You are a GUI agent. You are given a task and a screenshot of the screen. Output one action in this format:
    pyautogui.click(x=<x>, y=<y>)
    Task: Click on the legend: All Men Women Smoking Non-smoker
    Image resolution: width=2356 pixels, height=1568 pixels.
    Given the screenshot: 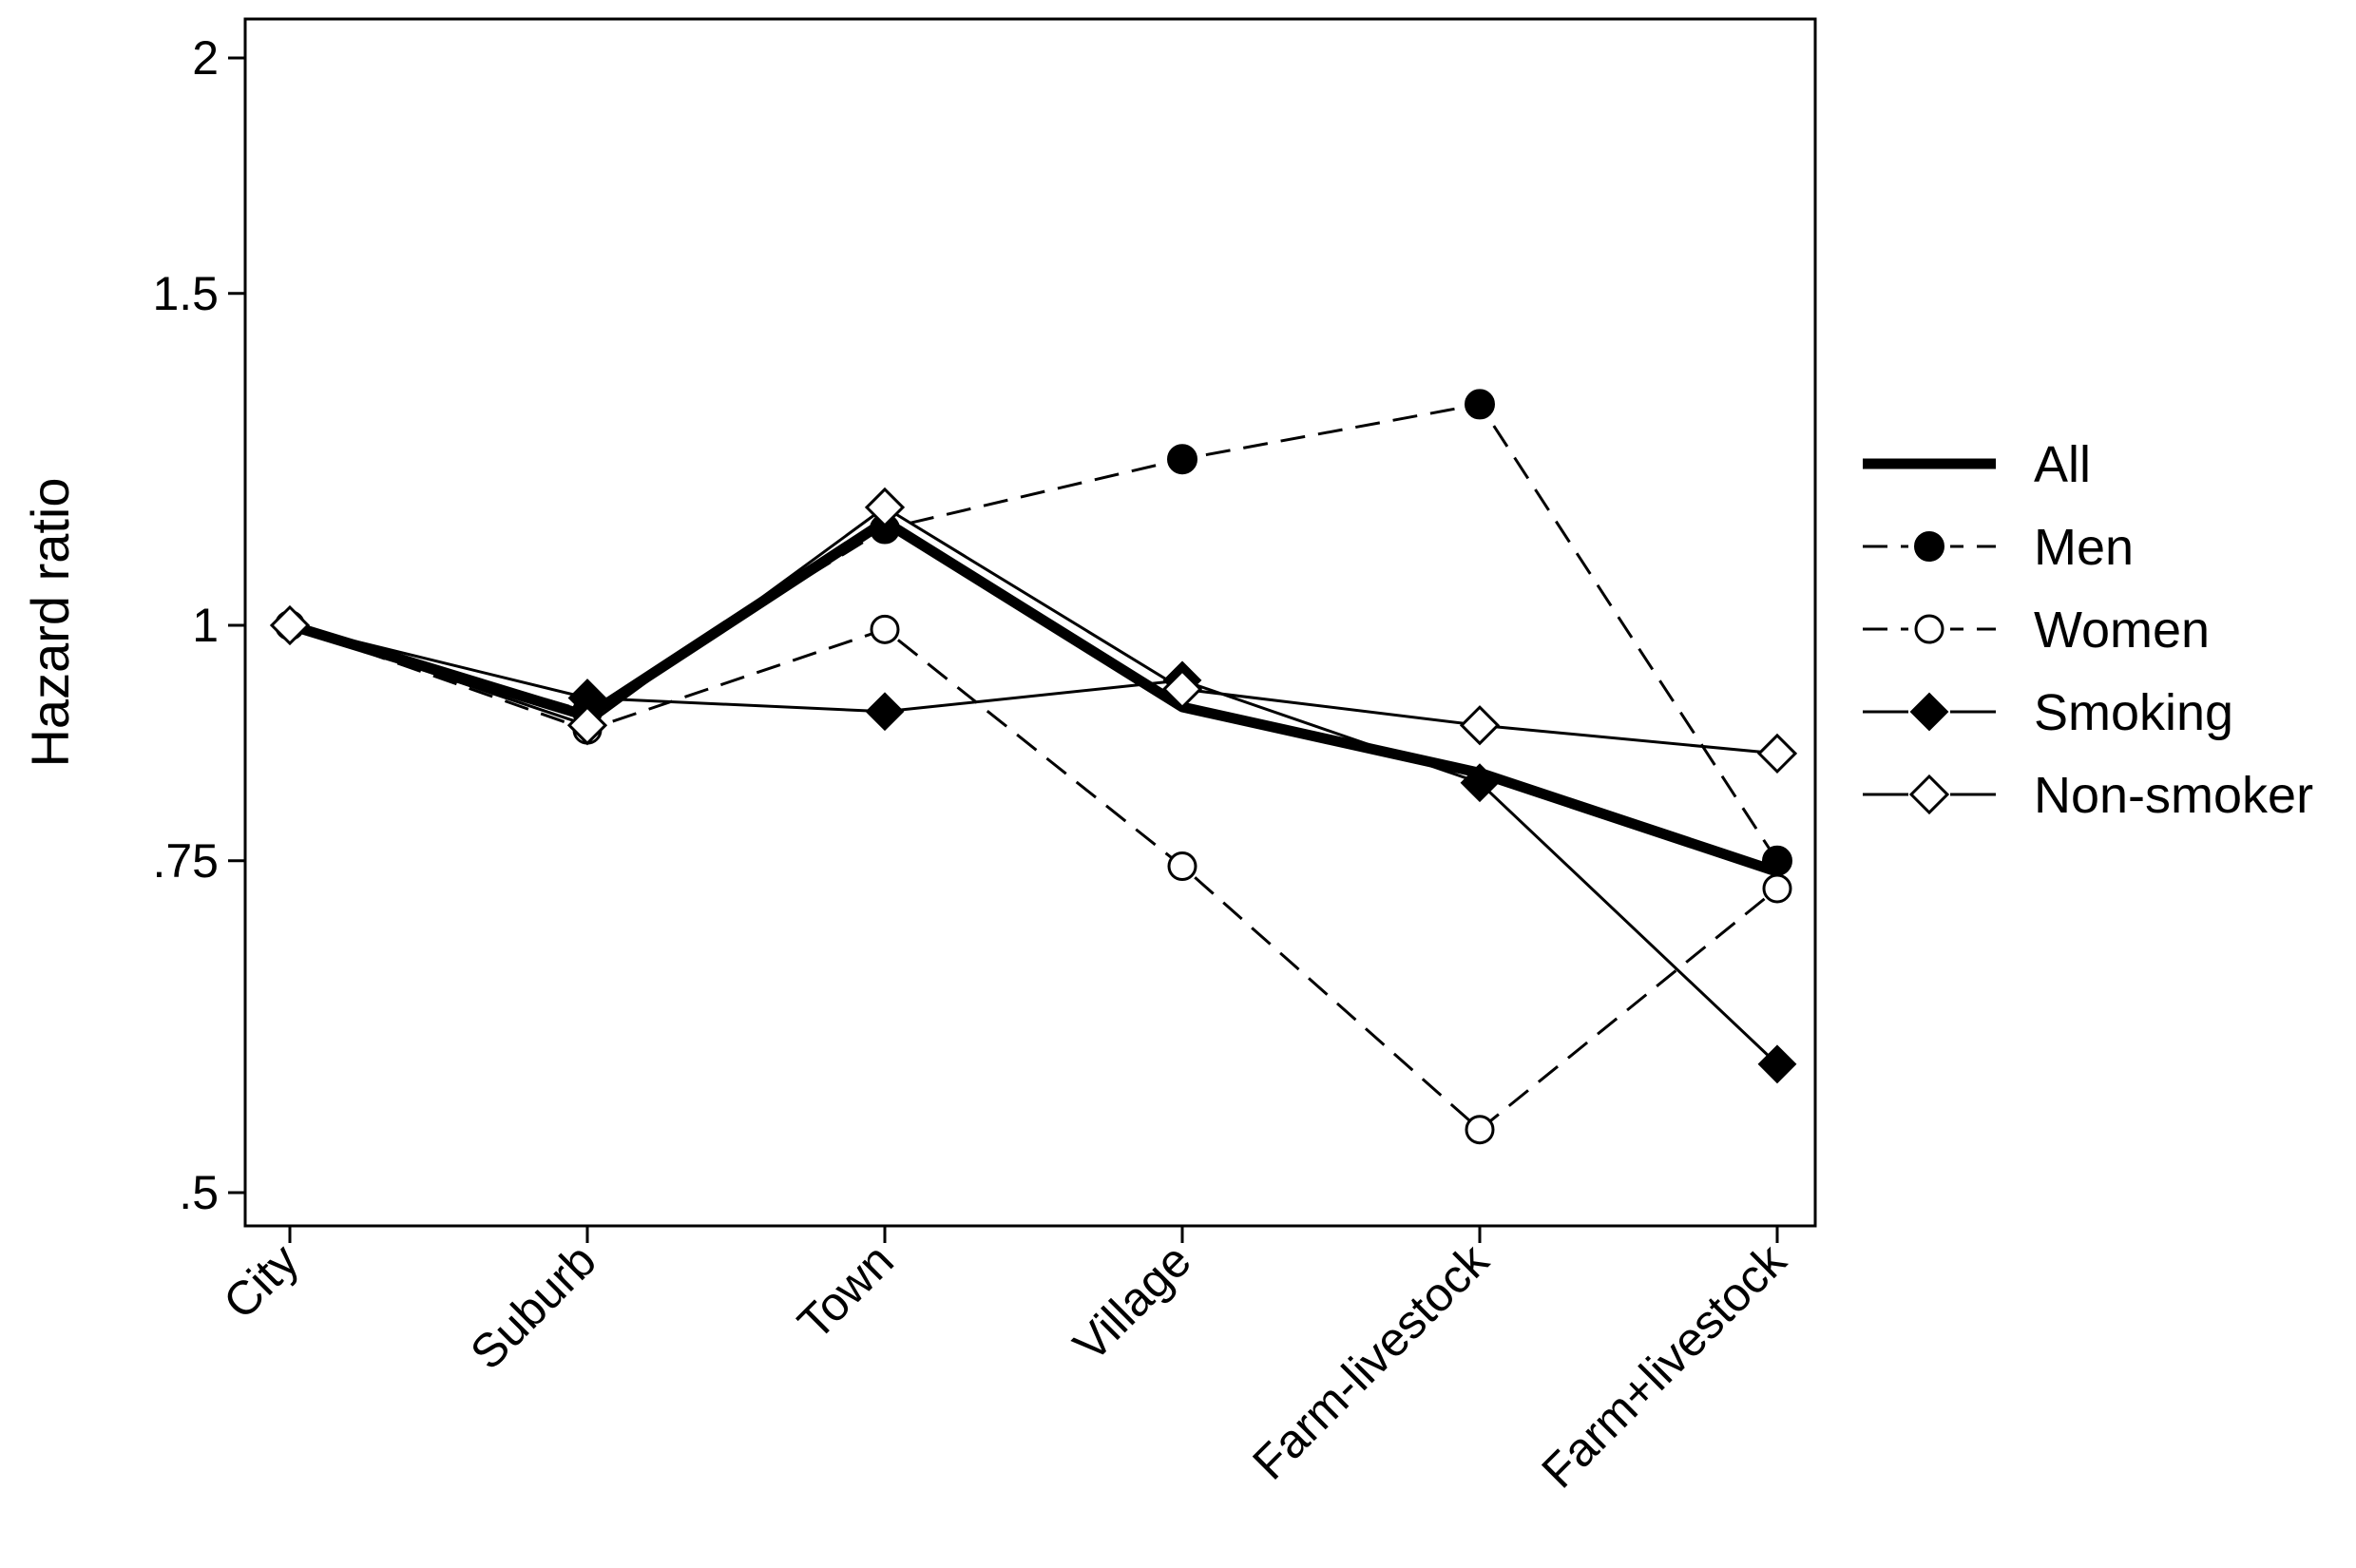 What is the action you would take?
    pyautogui.click(x=2088, y=630)
    